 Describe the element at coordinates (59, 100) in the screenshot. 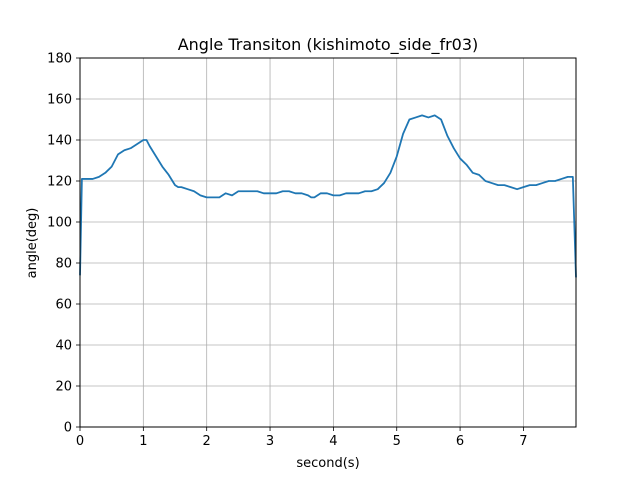

I see `y-tick-label: 160` at that location.